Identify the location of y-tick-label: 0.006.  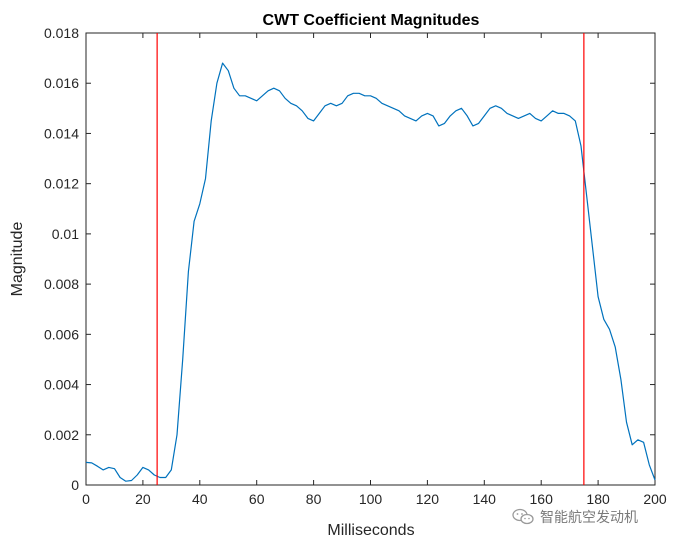
(61, 334).